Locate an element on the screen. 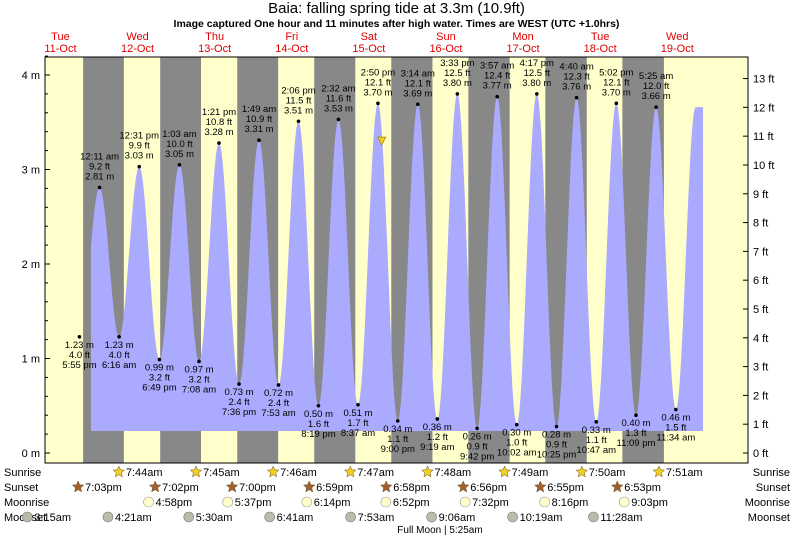 The width and height of the screenshot is (793, 537). tide-label-high: 3:33 pm is located at coordinates (457, 63).